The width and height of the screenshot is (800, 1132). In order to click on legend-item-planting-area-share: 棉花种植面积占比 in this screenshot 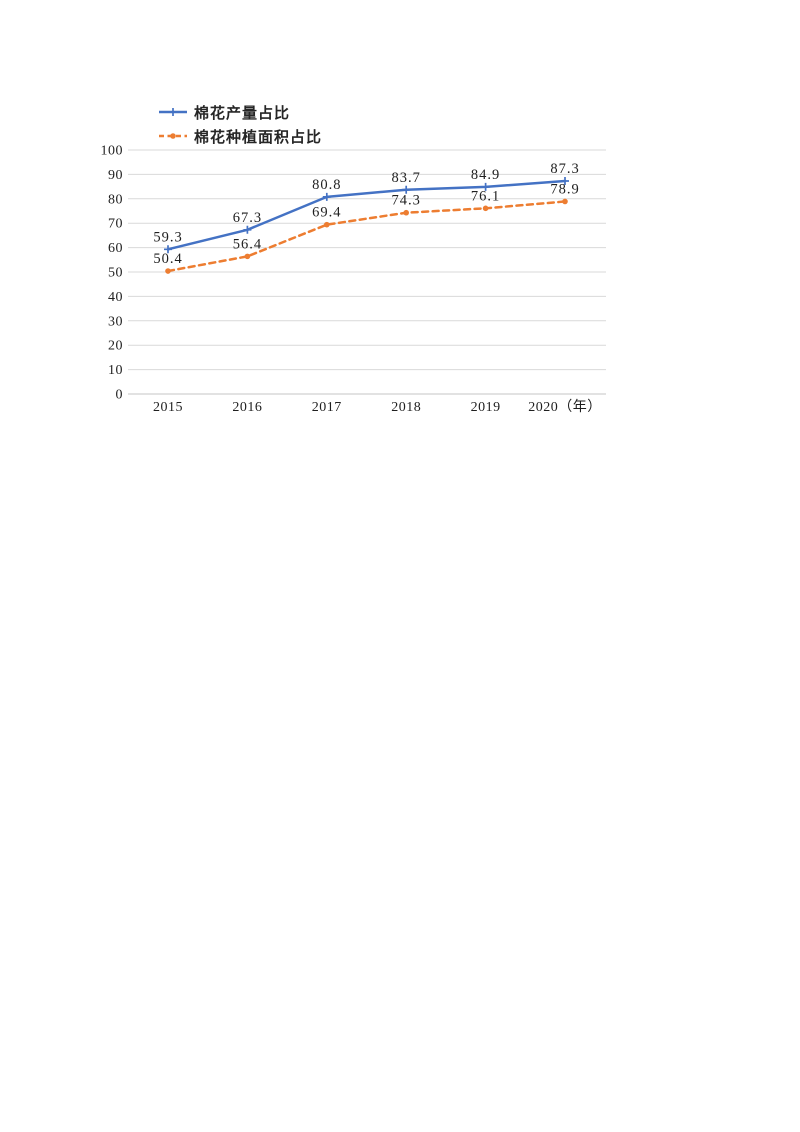, I will do `click(240, 136)`.